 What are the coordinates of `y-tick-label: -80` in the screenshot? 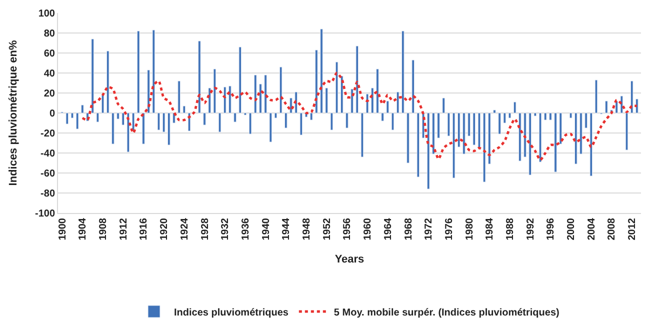 It's located at (48, 194).